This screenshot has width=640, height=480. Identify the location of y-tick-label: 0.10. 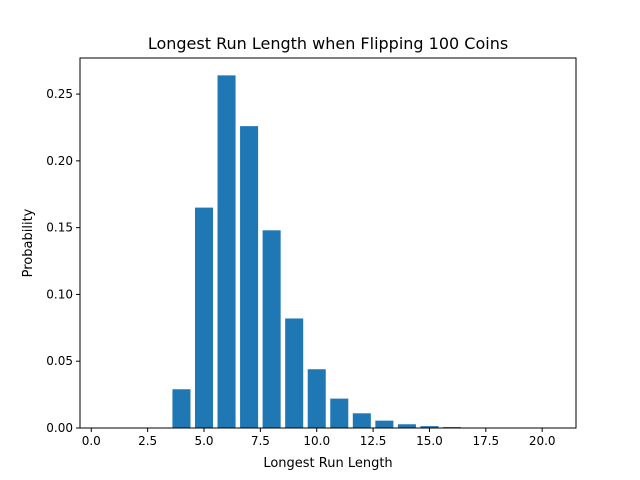
(59, 294).